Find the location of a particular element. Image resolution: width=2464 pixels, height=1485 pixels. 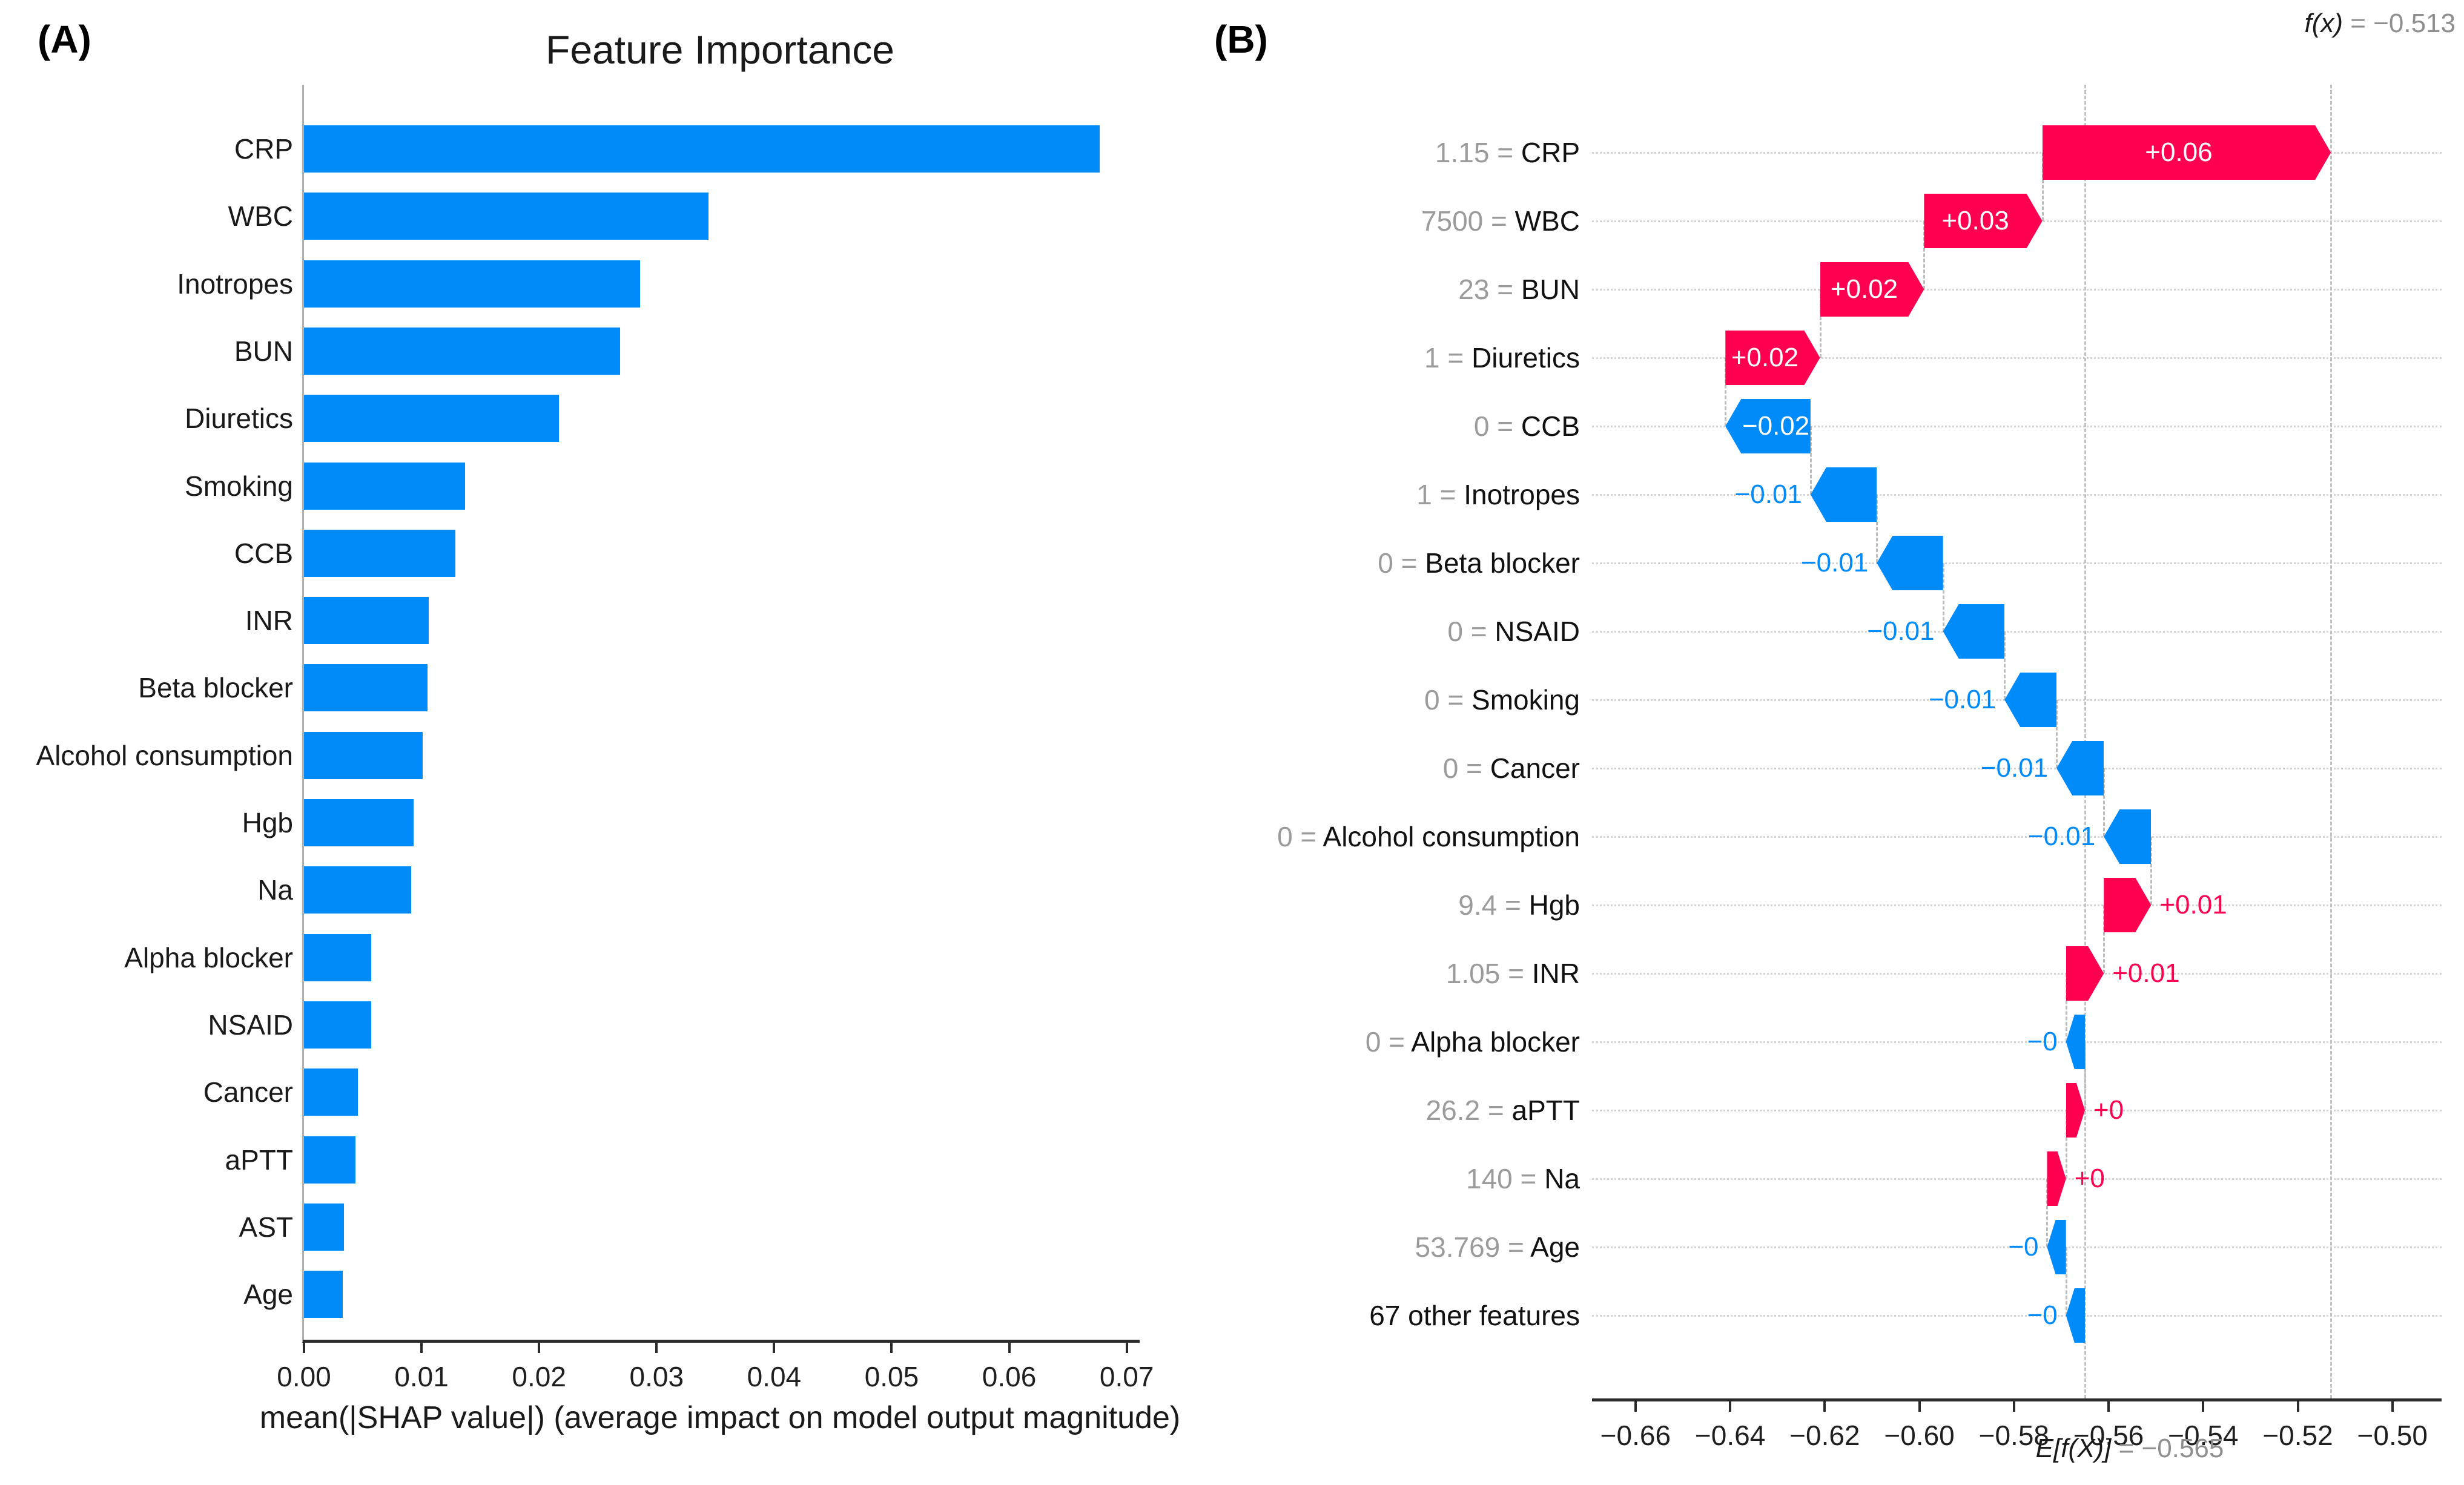

row-label-smoking: 0 = Smoking is located at coordinates (1398, 700).